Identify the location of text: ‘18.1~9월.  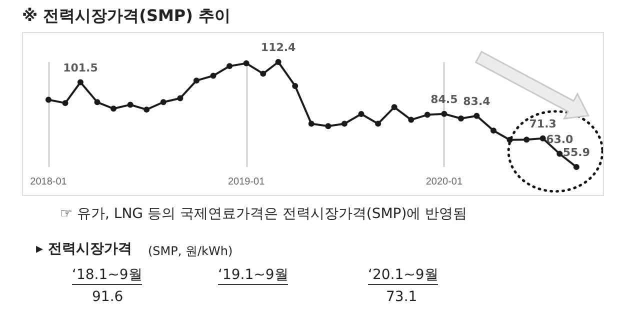
(107, 275).